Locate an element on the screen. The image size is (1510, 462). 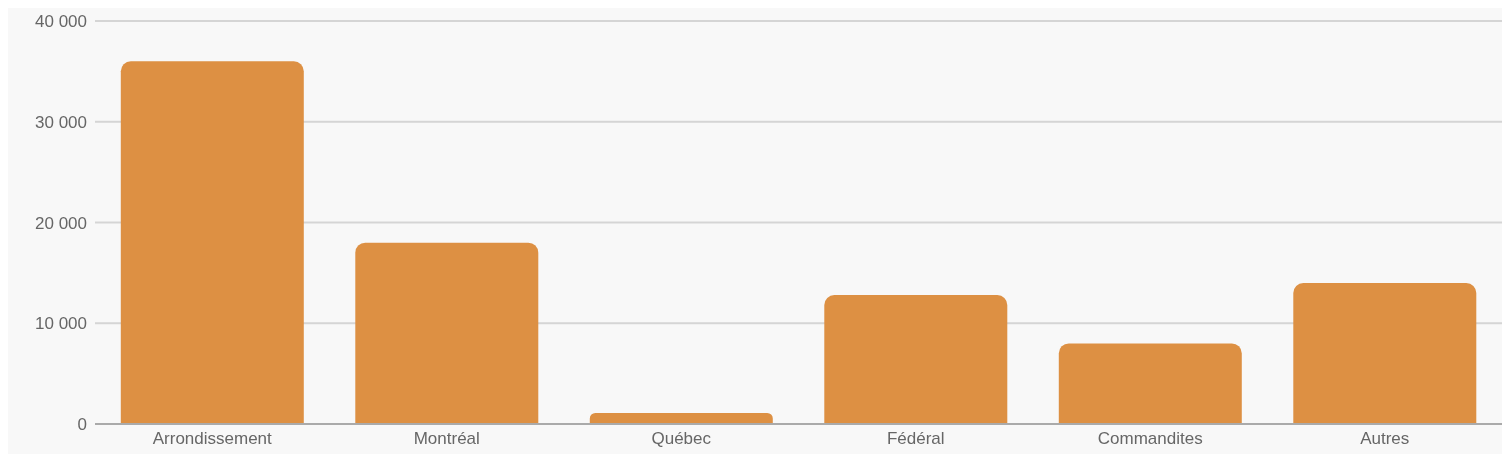
y-tick-label: 0 is located at coordinates (82, 425).